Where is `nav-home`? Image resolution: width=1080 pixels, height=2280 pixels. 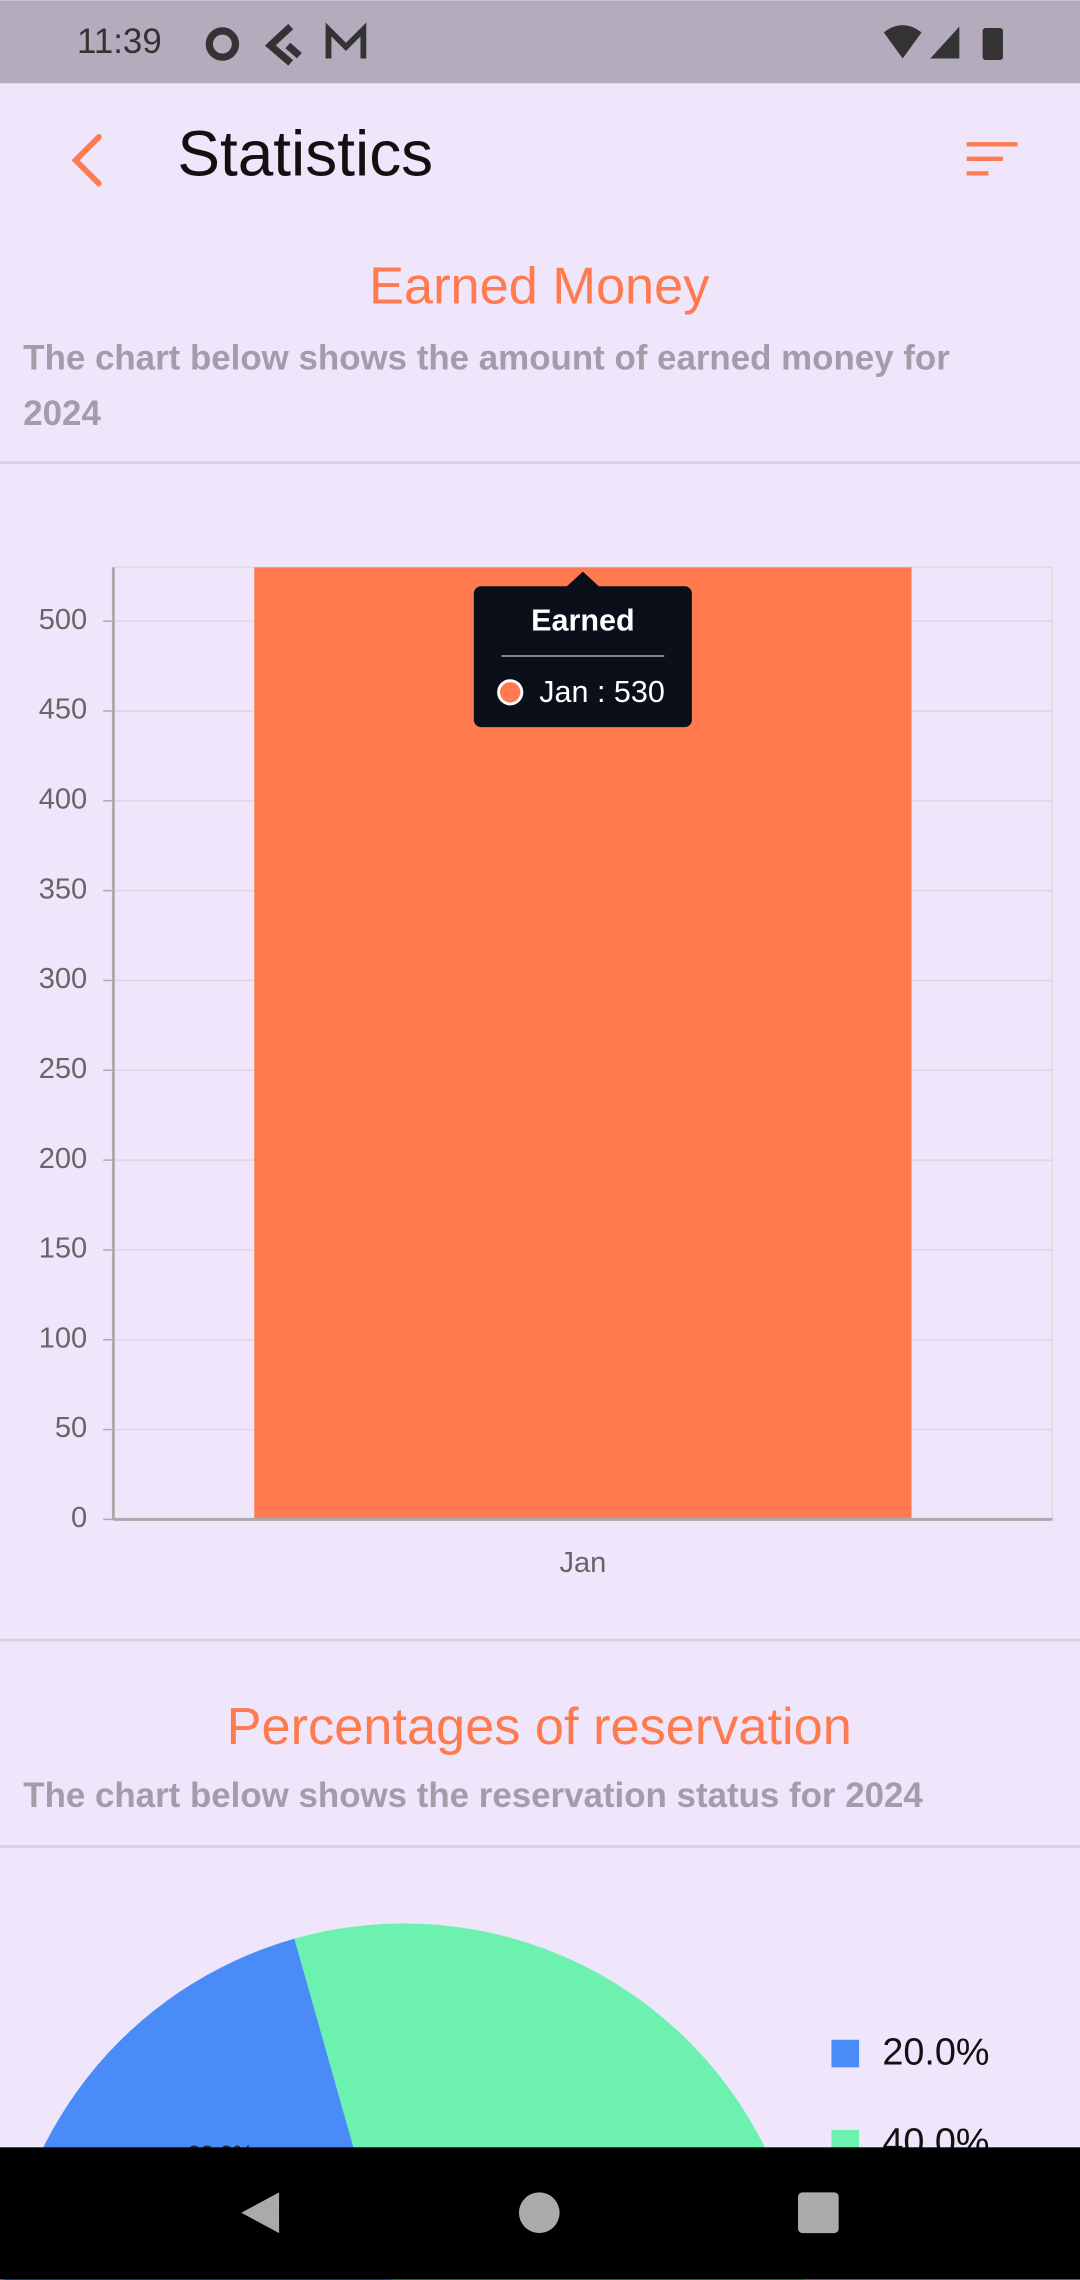 nav-home is located at coordinates (539, 2213).